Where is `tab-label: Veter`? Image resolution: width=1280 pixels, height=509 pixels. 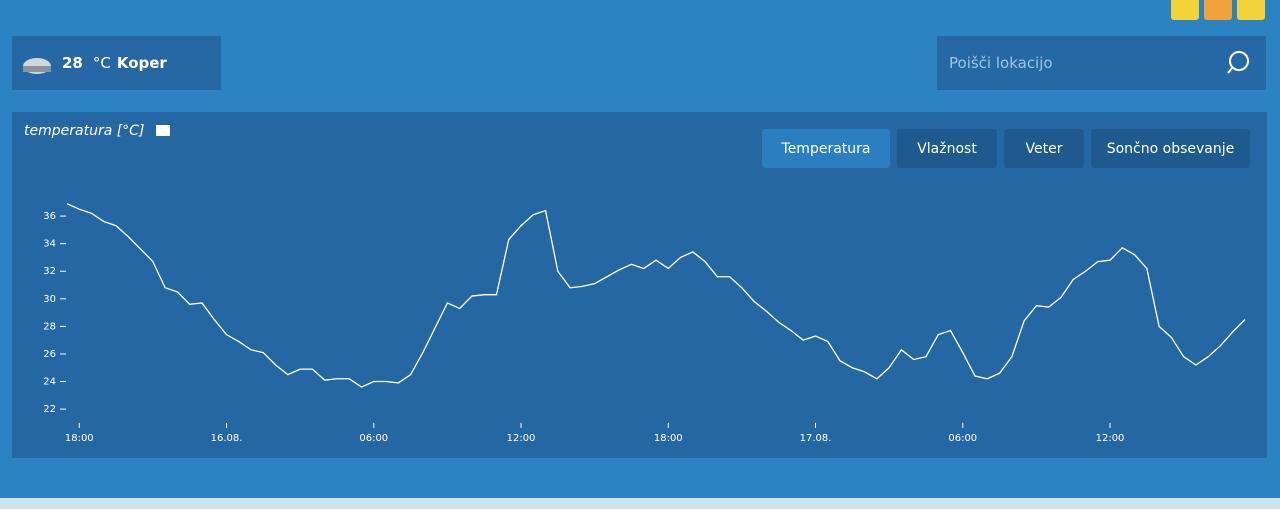 tab-label: Veter is located at coordinates (1044, 148).